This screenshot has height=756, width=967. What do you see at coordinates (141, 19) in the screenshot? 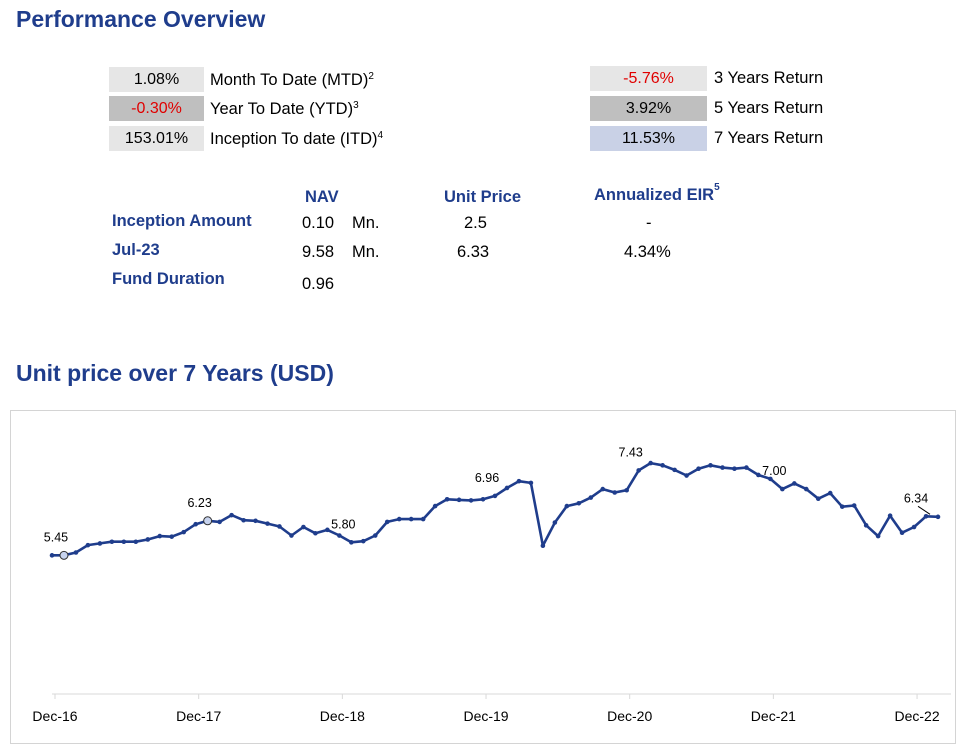
I see `performance-title: Performance Overview` at bounding box center [141, 19].